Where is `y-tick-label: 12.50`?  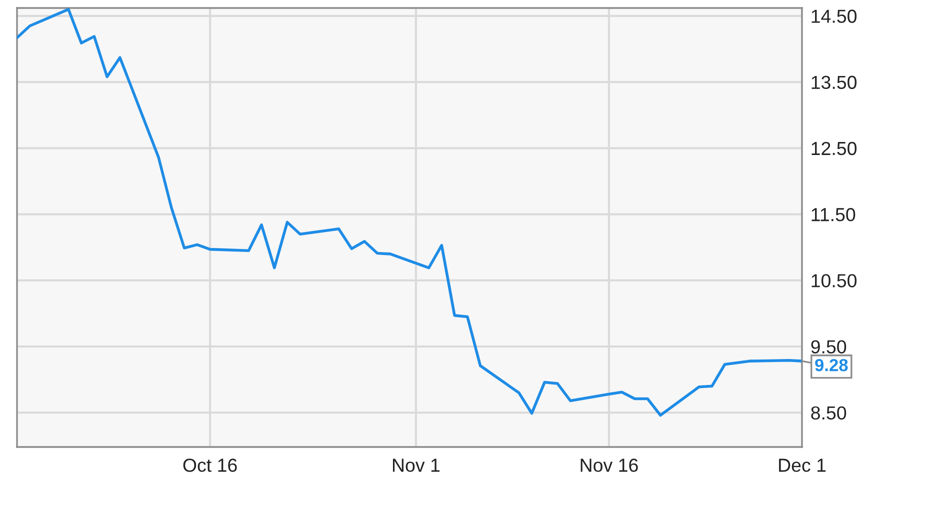 y-tick-label: 12.50 is located at coordinates (834, 149).